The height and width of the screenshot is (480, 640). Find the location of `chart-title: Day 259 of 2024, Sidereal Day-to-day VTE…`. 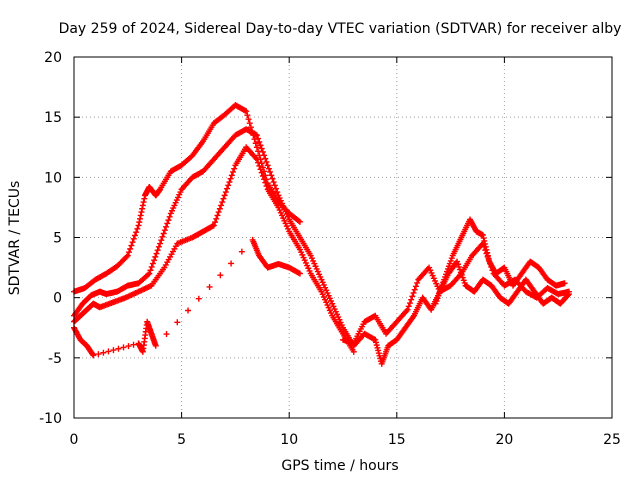

chart-title: Day 259 of 2024, Sidereal Day-to-day VTE… is located at coordinates (340, 29).